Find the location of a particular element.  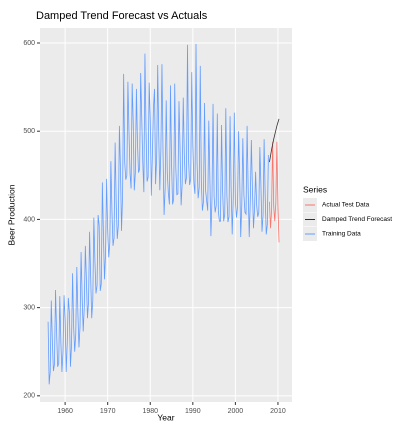

x-tick-label: 1980 is located at coordinates (150, 411).